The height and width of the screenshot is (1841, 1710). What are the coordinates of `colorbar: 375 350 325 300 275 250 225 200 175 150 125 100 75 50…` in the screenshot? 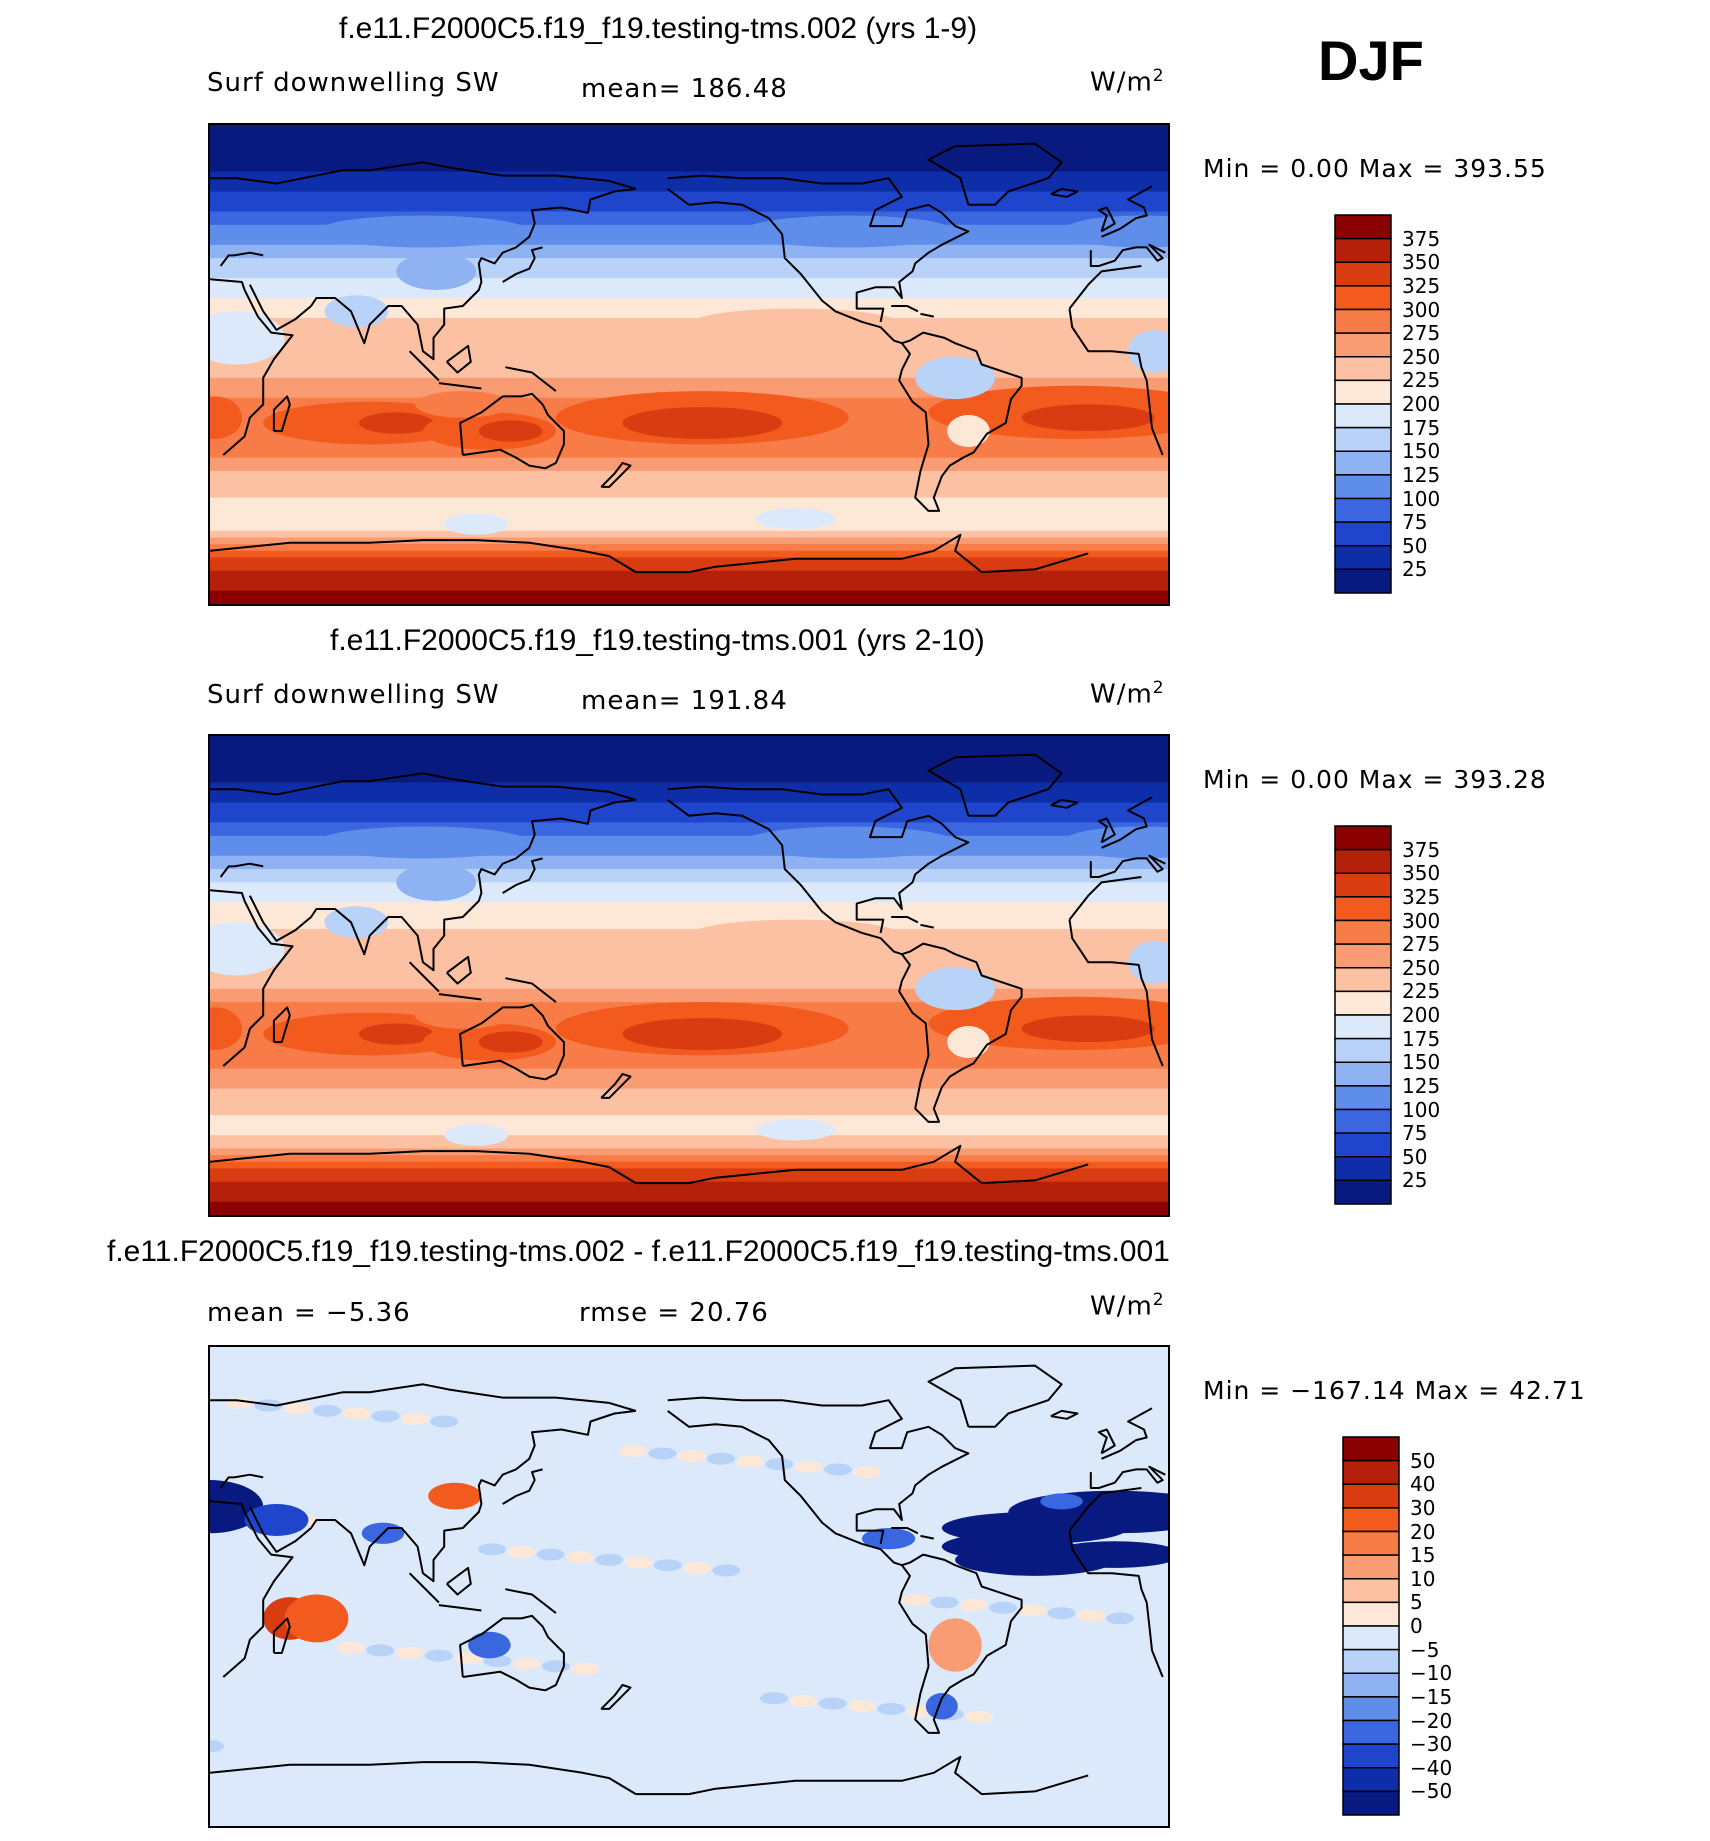 It's located at (1387, 405).